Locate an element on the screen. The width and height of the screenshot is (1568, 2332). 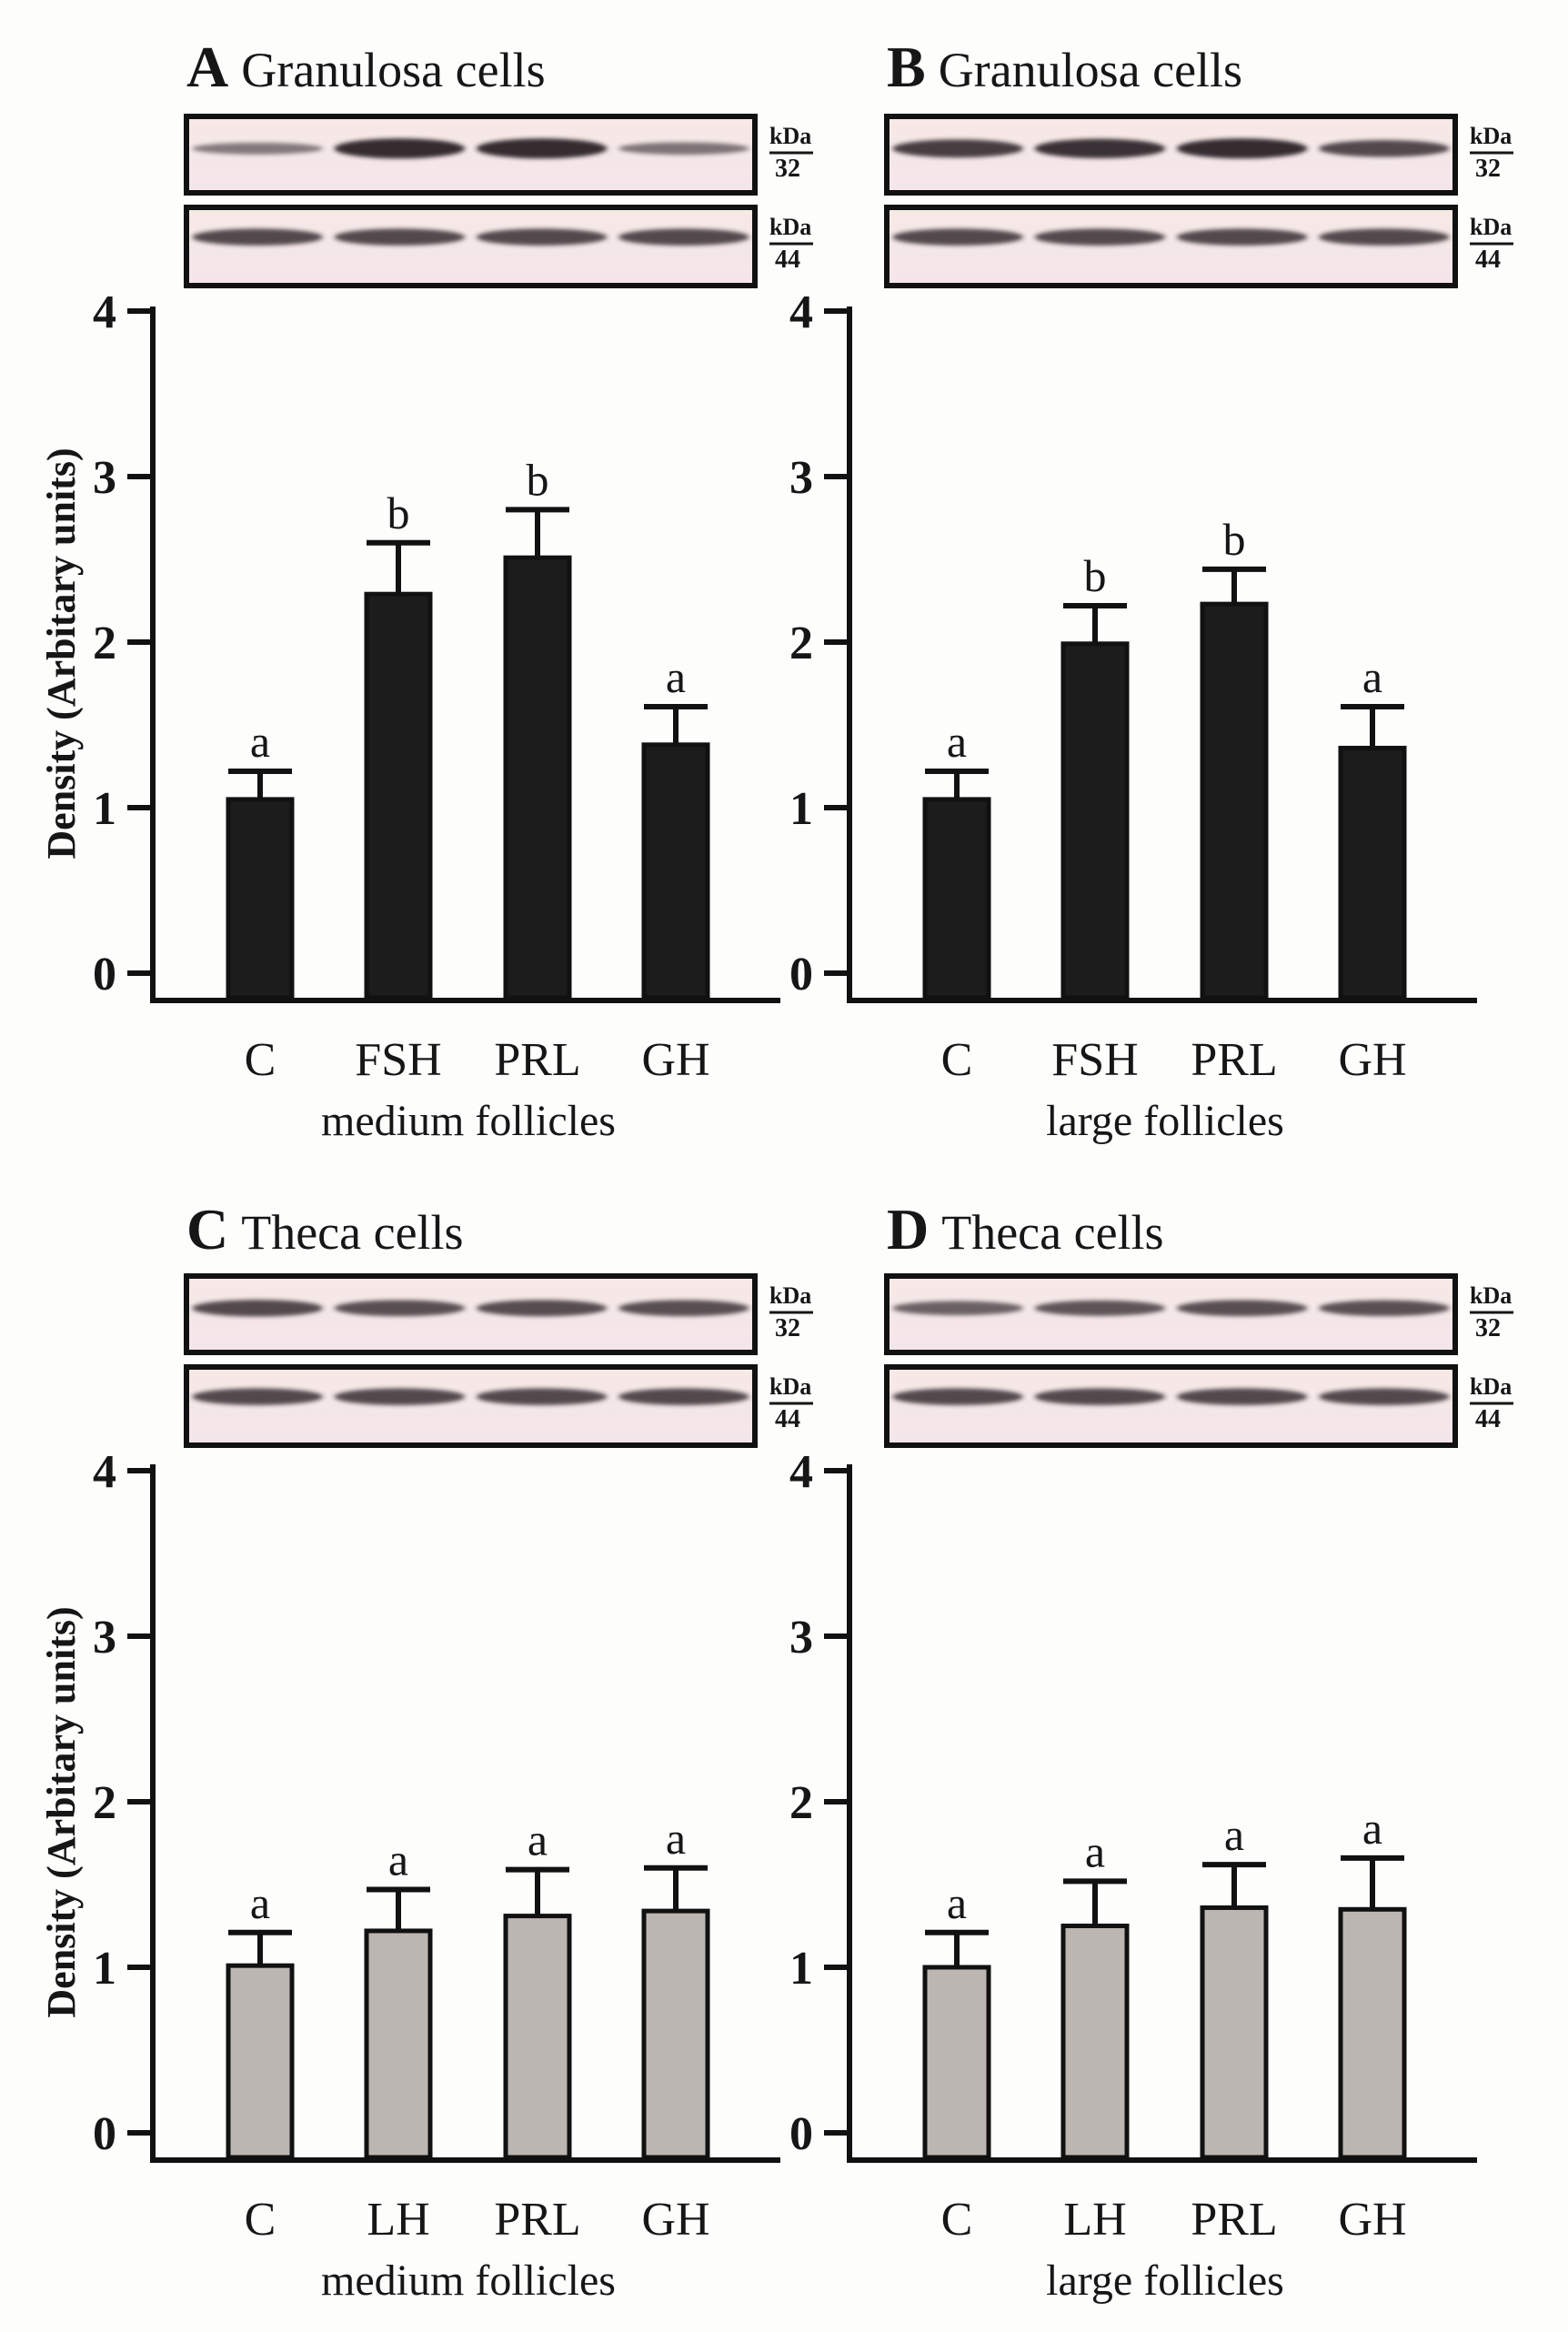
panel-c-title-text: Theca cells is located at coordinates (352, 1232).